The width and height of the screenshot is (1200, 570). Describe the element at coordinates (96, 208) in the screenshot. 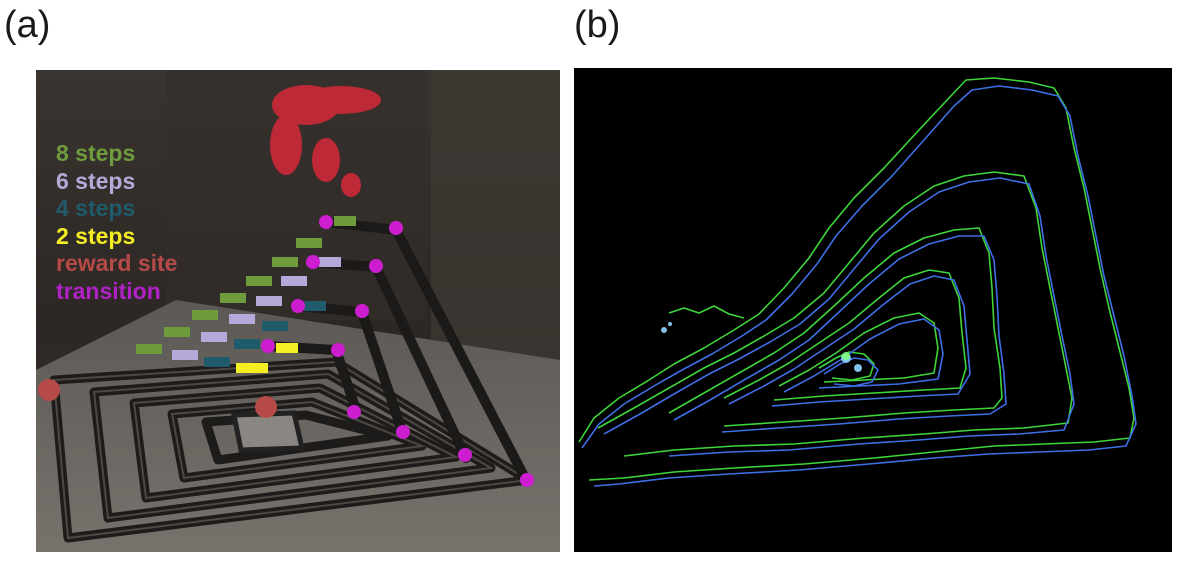

I see `legend-4-steps: 4 steps` at that location.